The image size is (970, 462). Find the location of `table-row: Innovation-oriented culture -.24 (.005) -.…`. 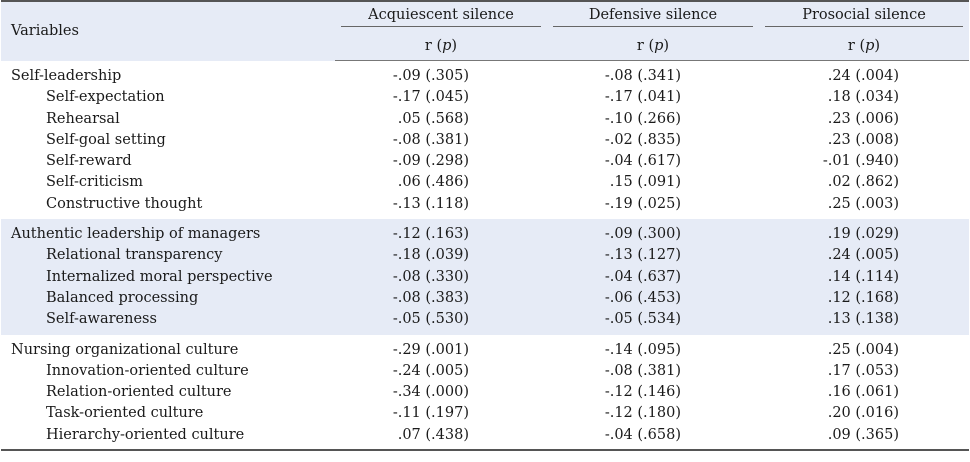

table-row: Innovation-oriented culture -.24 (.005) -.… is located at coordinates (485, 371).